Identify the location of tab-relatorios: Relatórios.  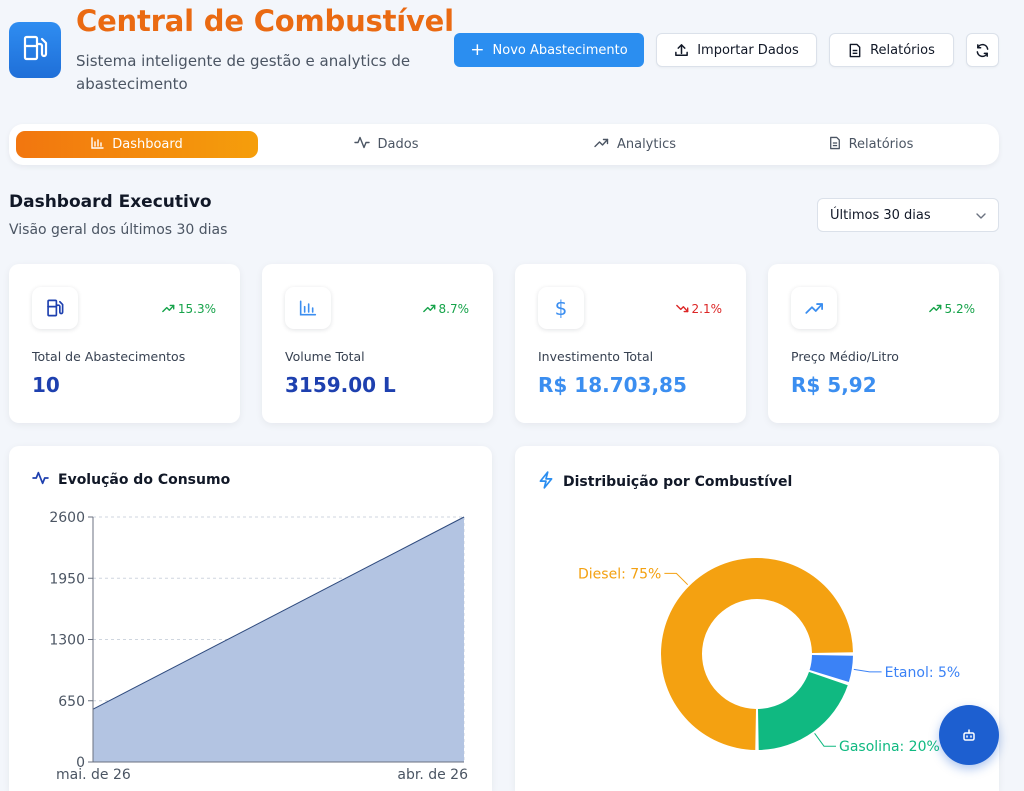
(871, 144).